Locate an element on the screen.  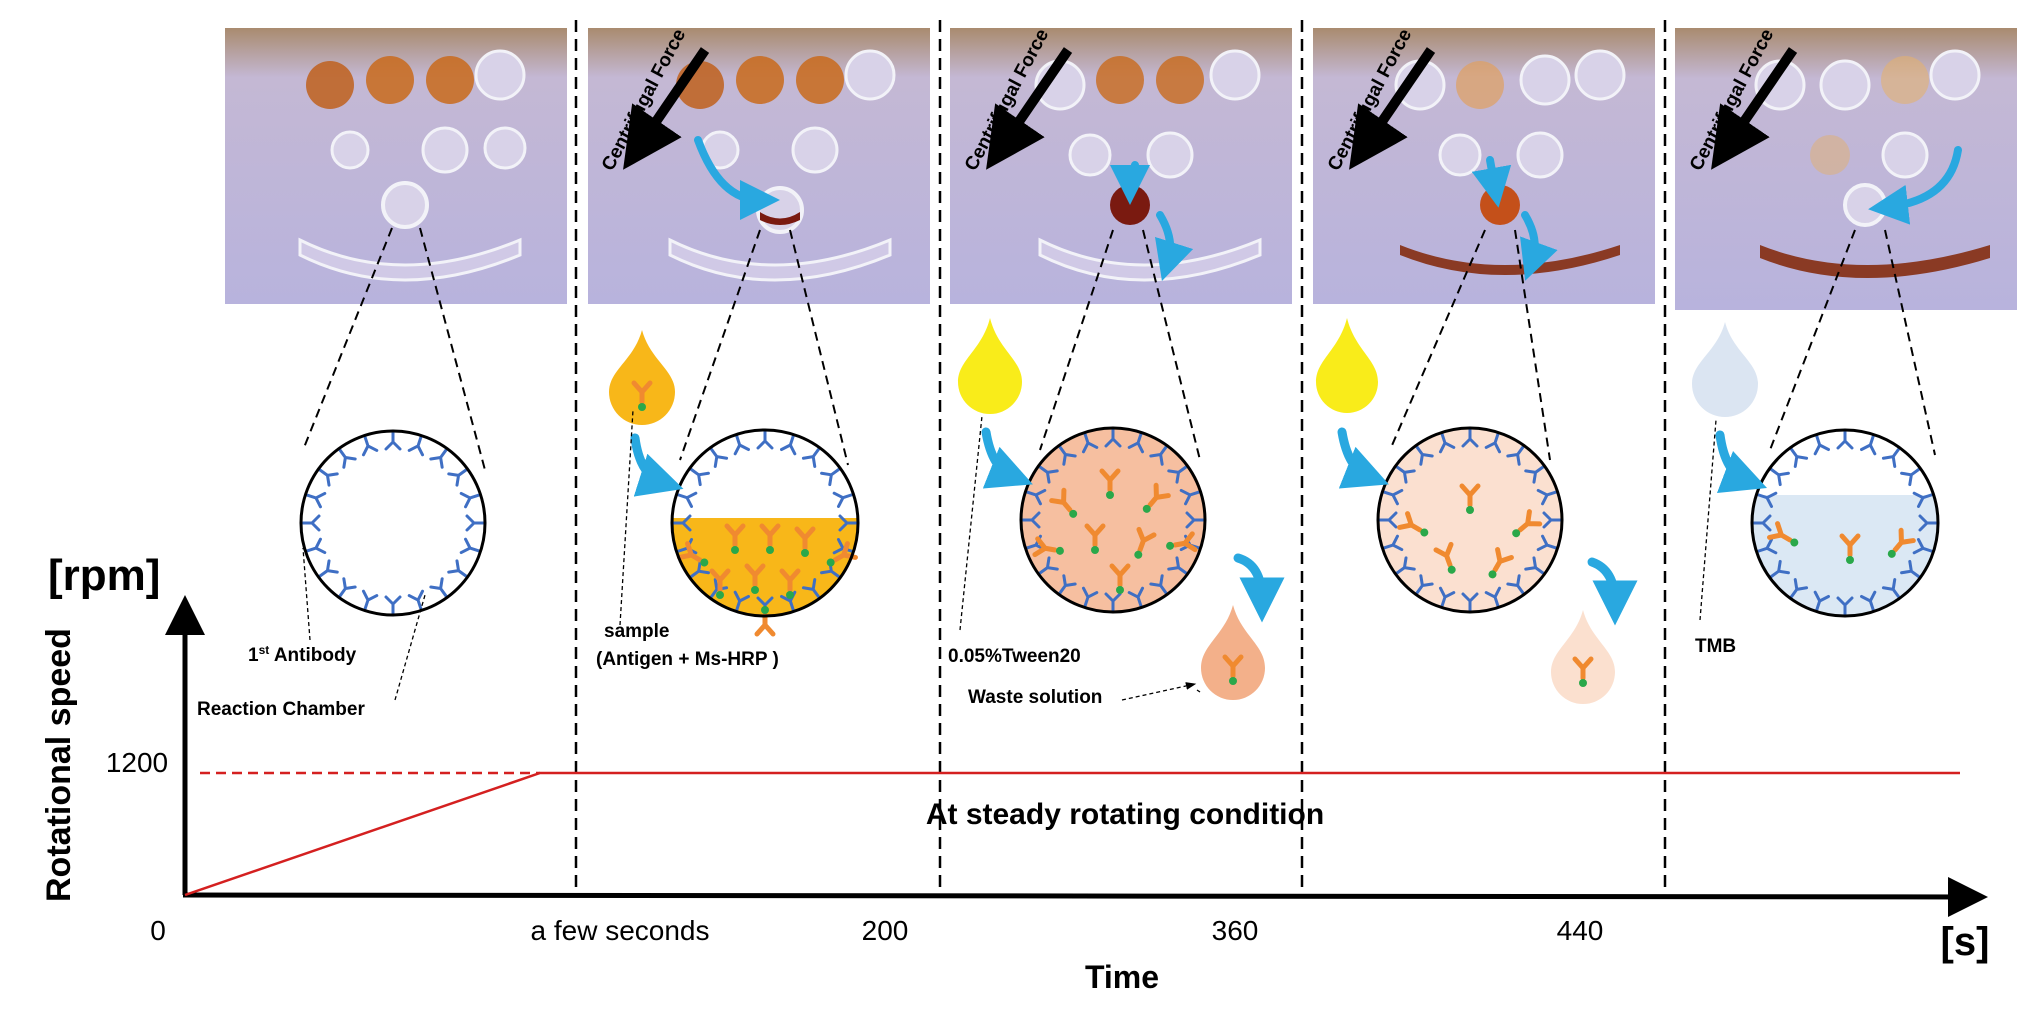
waste-label: Waste solution is located at coordinates (1035, 697).